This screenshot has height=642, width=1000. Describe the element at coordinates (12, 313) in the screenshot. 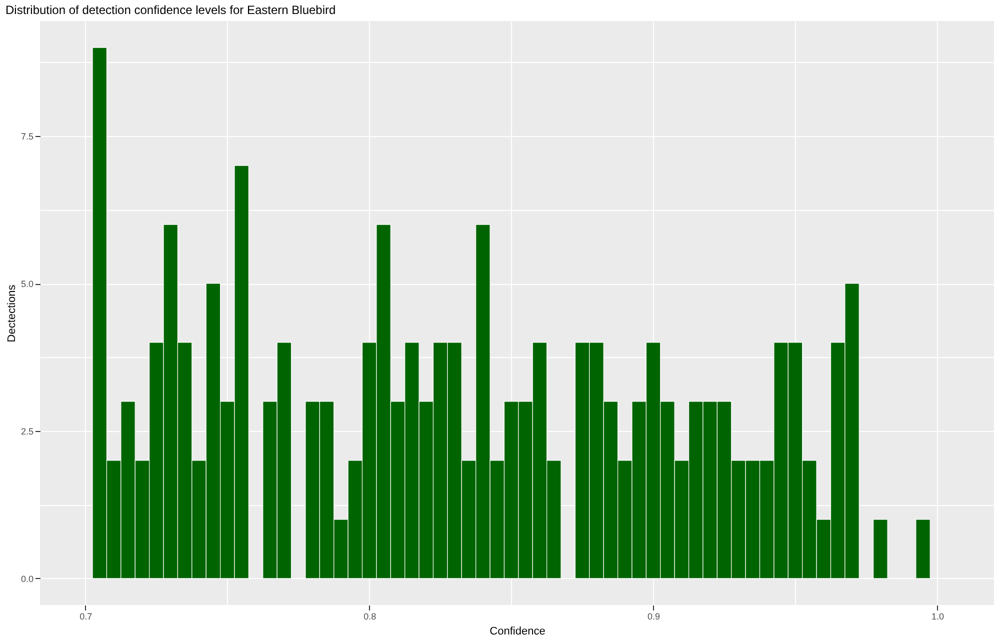

I see `y-axis-title: Dectections` at that location.